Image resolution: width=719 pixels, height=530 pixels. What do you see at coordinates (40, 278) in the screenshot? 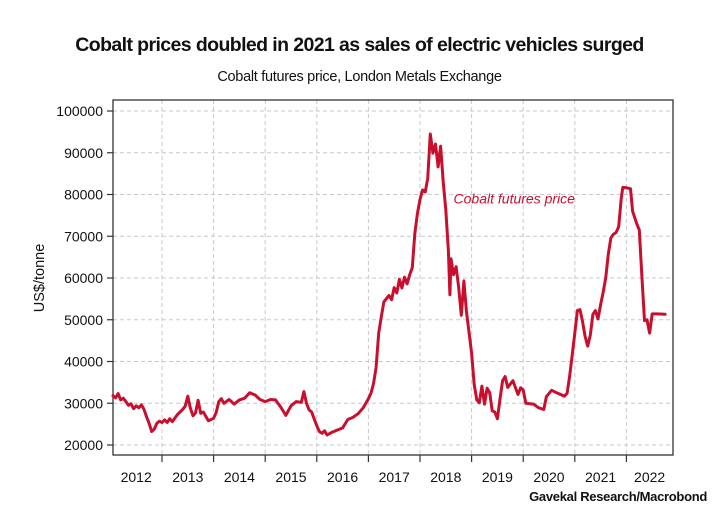
I see `y-axis-label: US$/tonne` at bounding box center [40, 278].